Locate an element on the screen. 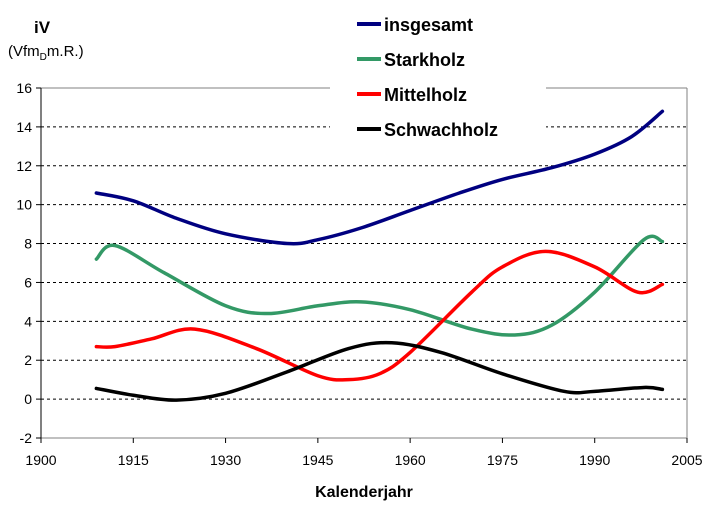 The height and width of the screenshot is (515, 713). legend-label: Starkholz is located at coordinates (424, 60).